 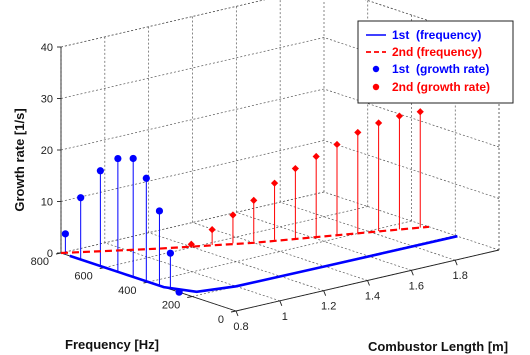 What do you see at coordinates (432, 22) in the screenshot?
I see `box-edge-top-side` at bounding box center [432, 22].